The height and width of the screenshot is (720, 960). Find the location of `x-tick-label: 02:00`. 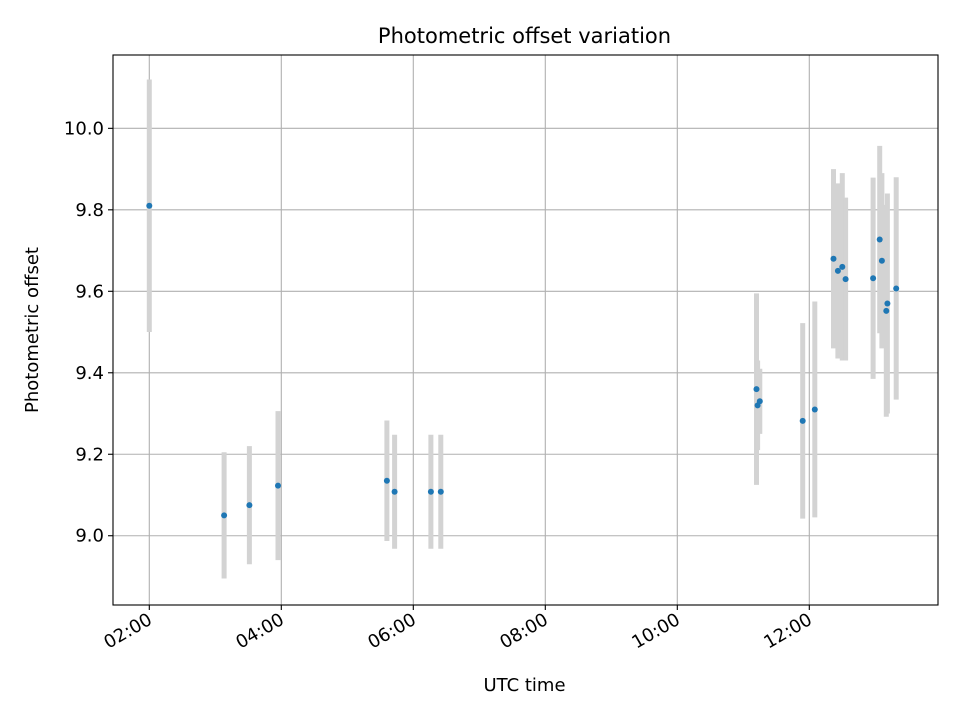

x-tick-label: 02:00 is located at coordinates (127, 631).